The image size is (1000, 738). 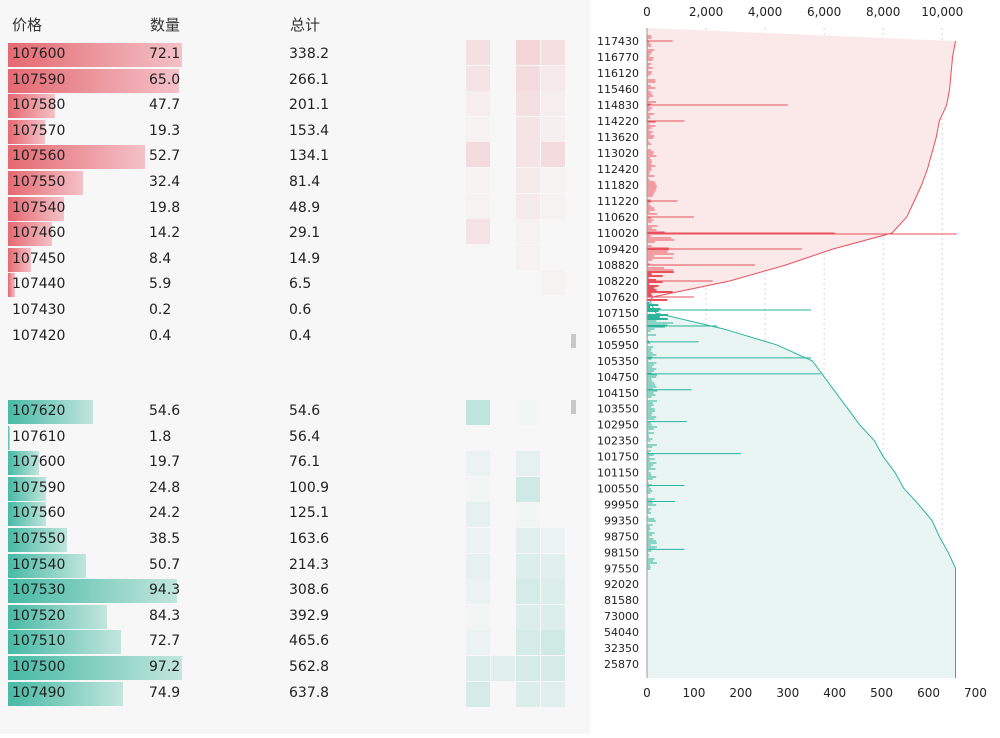 I want to click on top-tick-label: 4,000, so click(x=765, y=12).